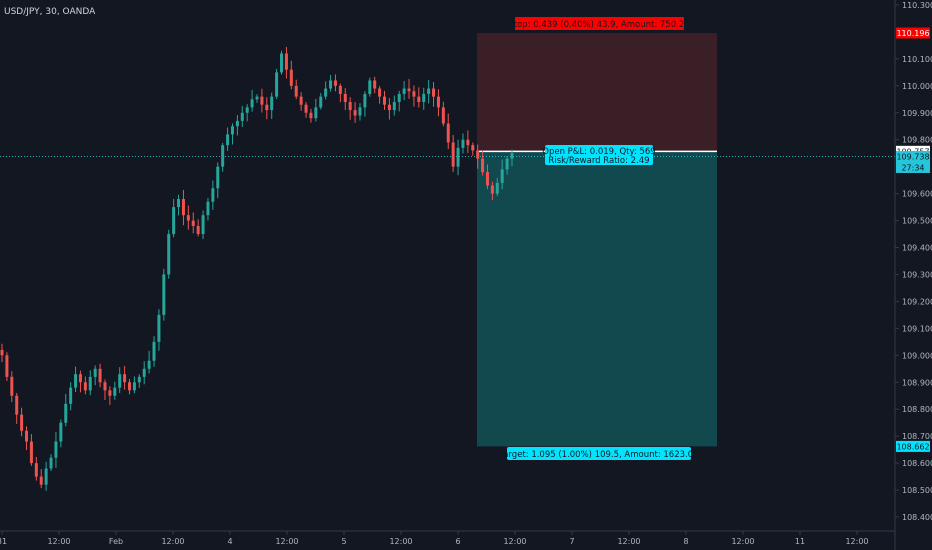  Describe the element at coordinates (597, 299) in the screenshot. I see `take-profit-zone` at that location.